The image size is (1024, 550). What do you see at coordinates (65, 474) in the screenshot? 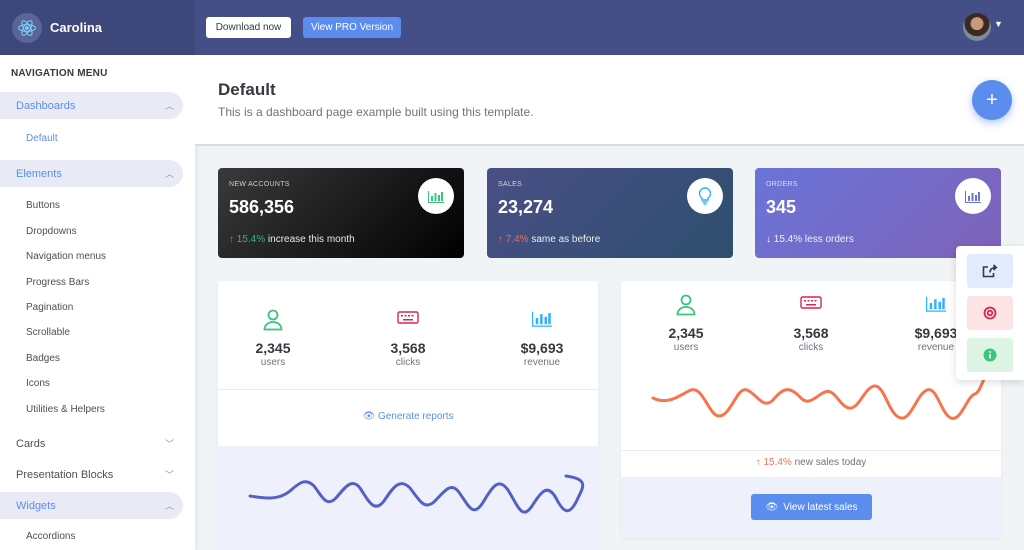
I see `sidebar-group-label: Presentation Blocks` at bounding box center [65, 474].